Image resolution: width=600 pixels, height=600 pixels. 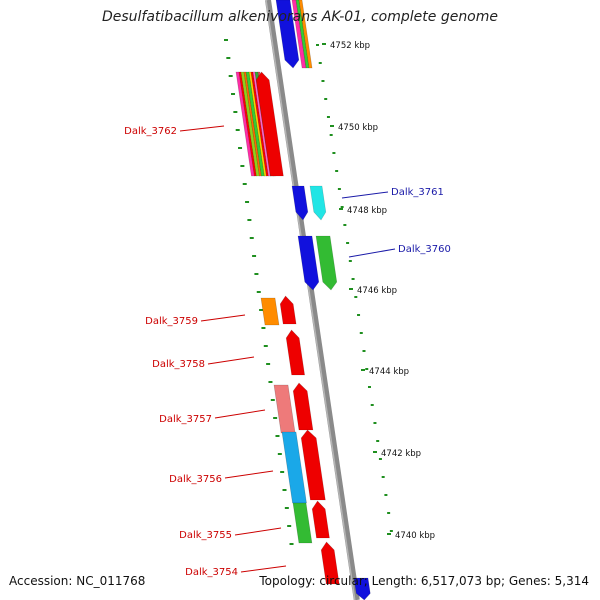 I want to click on scale-label: 4752 kbp, so click(x=350, y=46).